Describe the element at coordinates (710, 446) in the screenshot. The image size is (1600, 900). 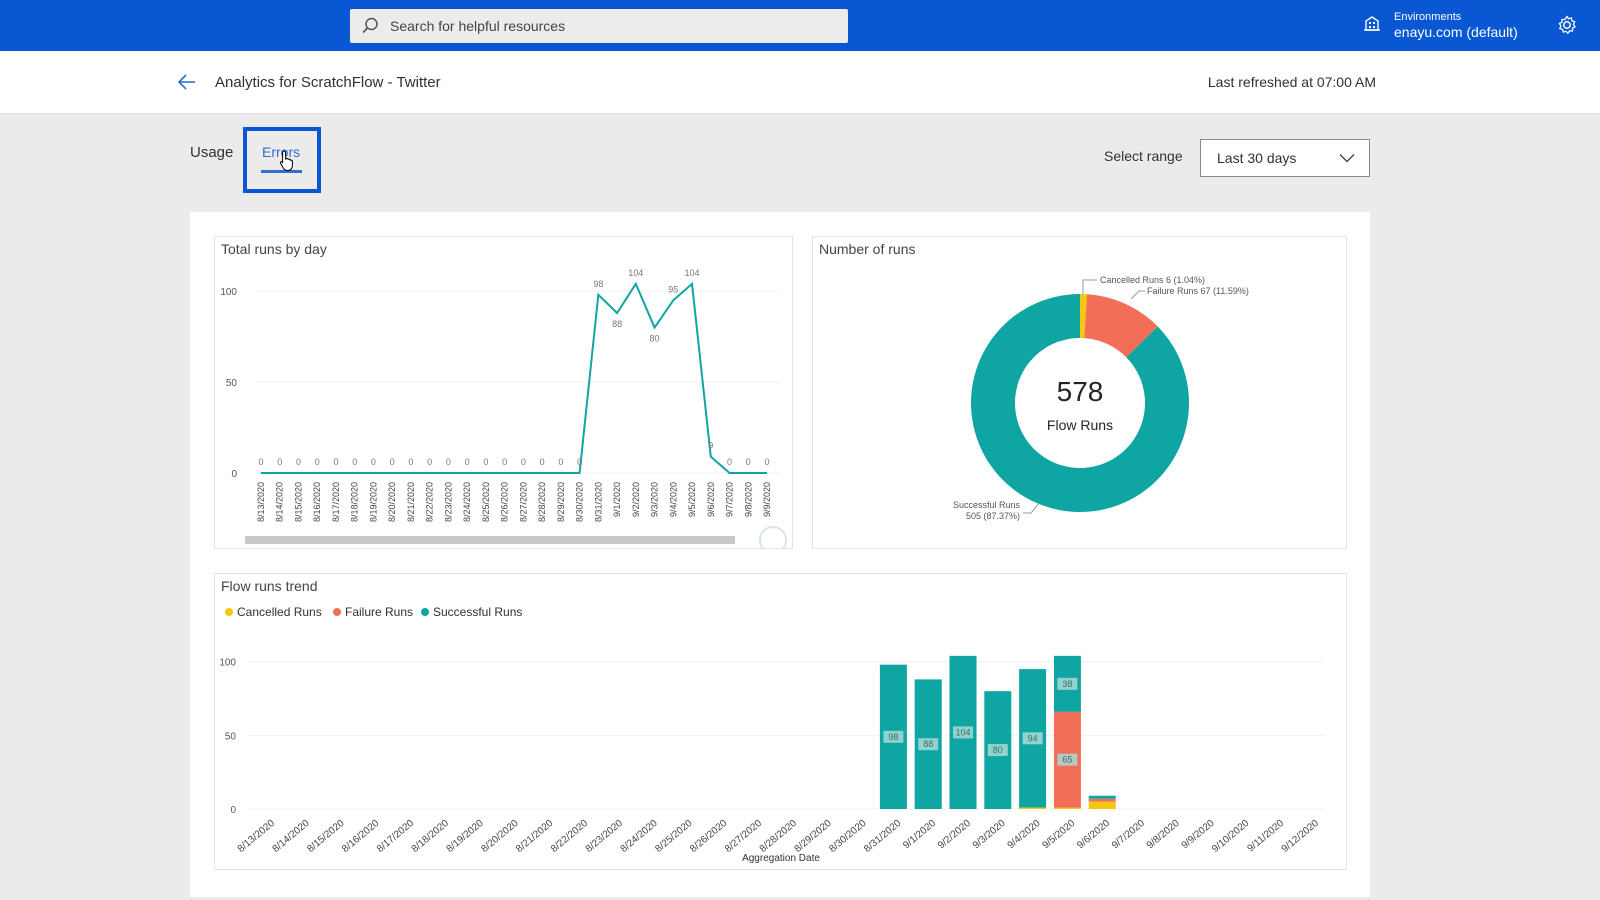
I see `data-label: 9` at that location.